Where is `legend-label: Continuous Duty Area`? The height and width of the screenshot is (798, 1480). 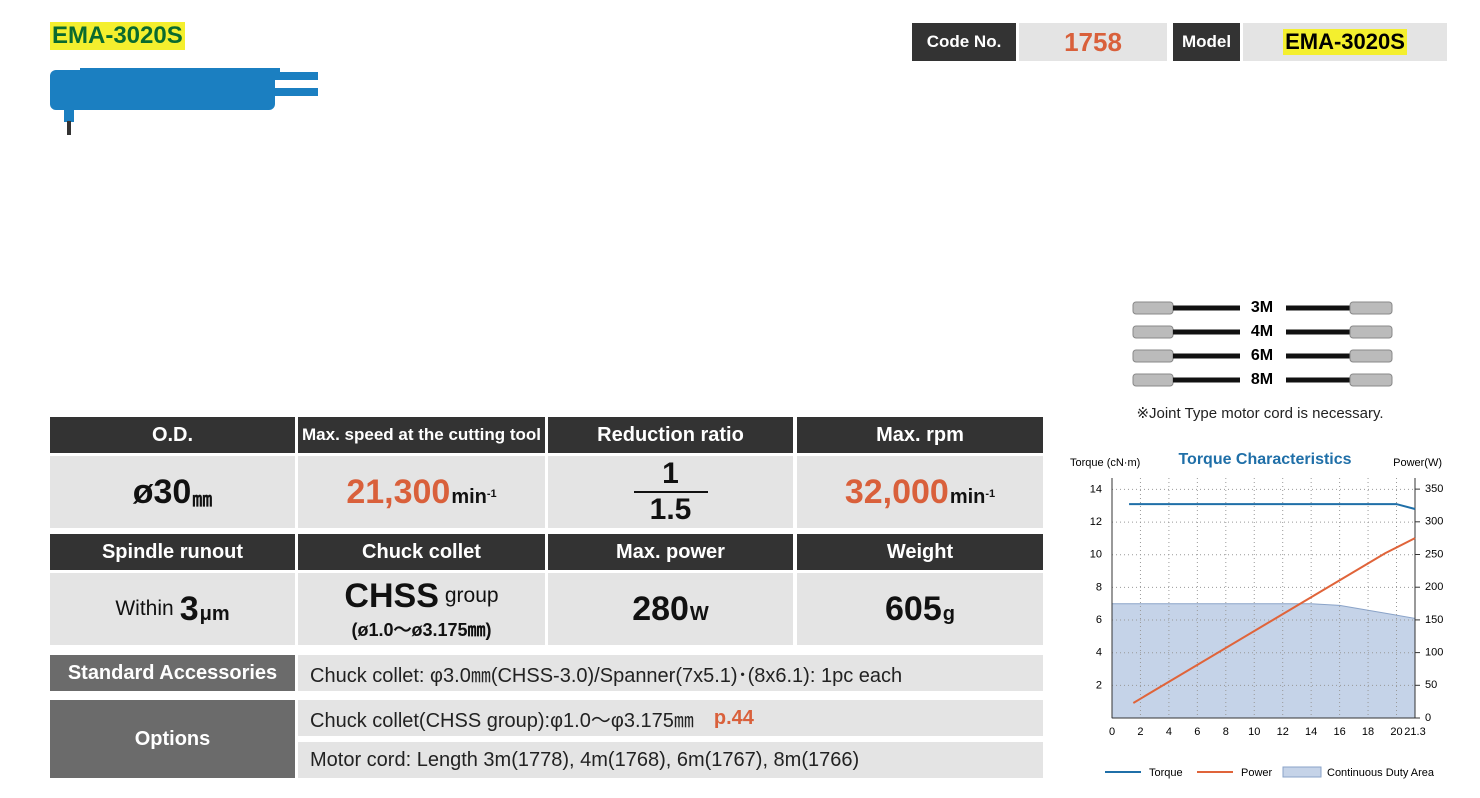 legend-label: Continuous Duty Area is located at coordinates (1381, 773).